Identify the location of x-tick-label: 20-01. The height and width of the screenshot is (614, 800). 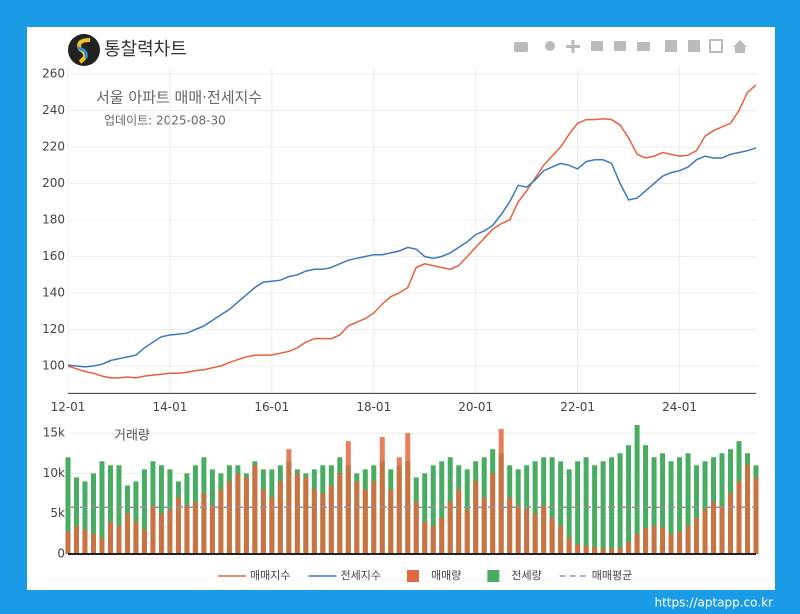
(475, 407).